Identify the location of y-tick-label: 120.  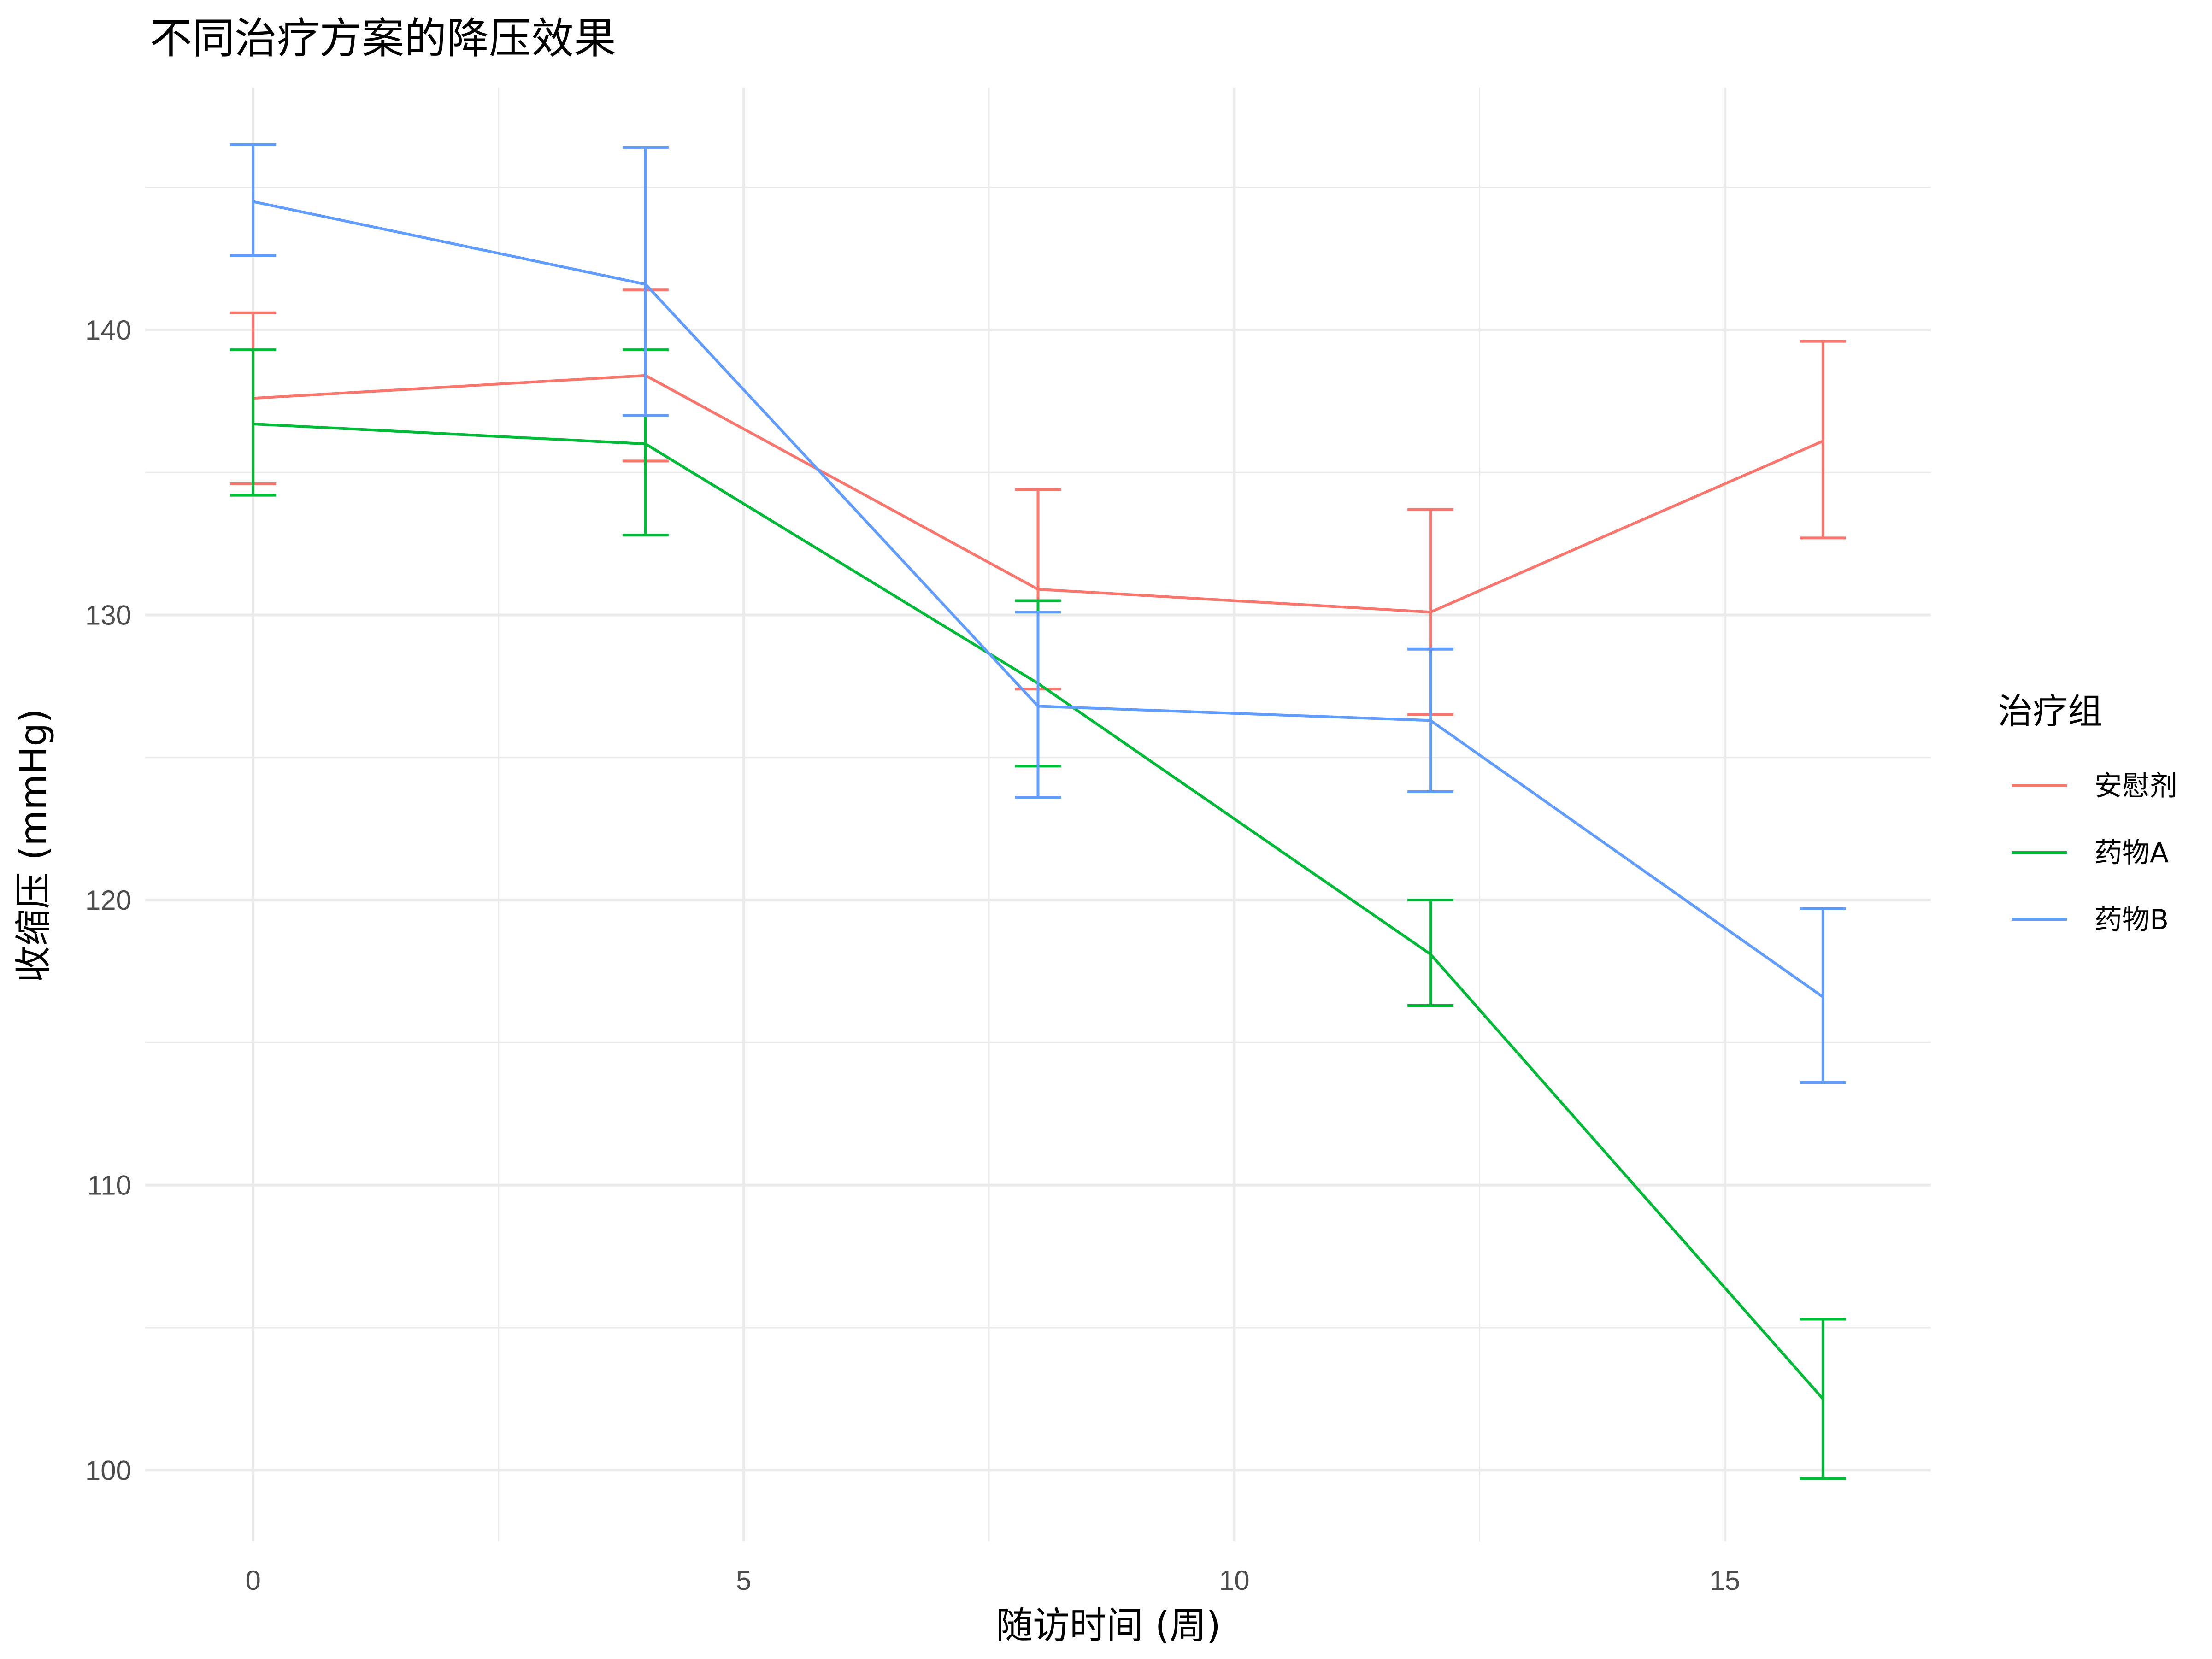
(108, 900).